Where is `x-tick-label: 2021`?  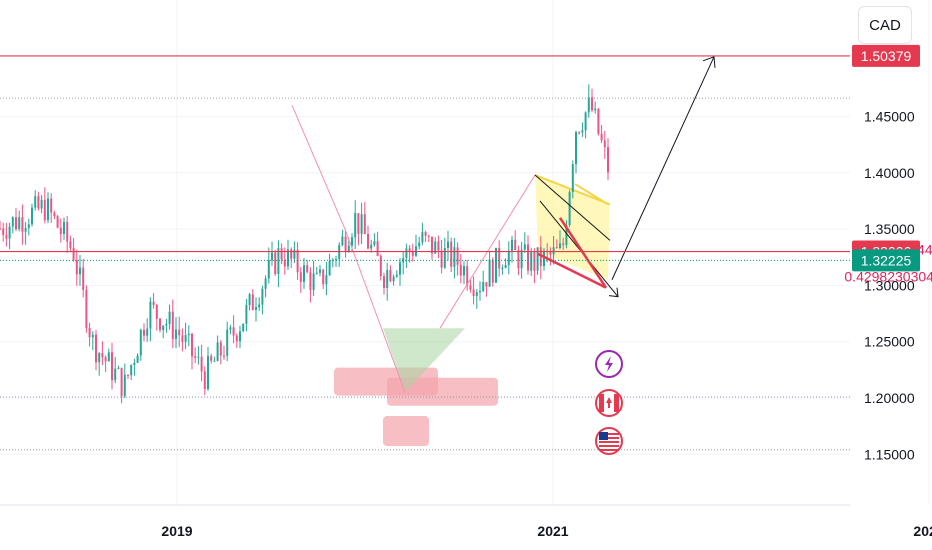
x-tick-label: 2021 is located at coordinates (552, 531).